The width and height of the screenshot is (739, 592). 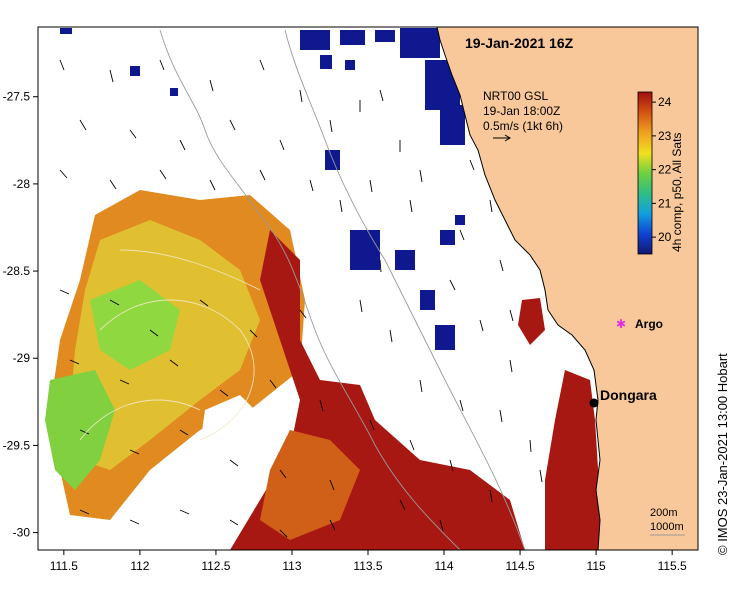 I want to click on x-tick-label: 115.5, so click(x=672, y=566).